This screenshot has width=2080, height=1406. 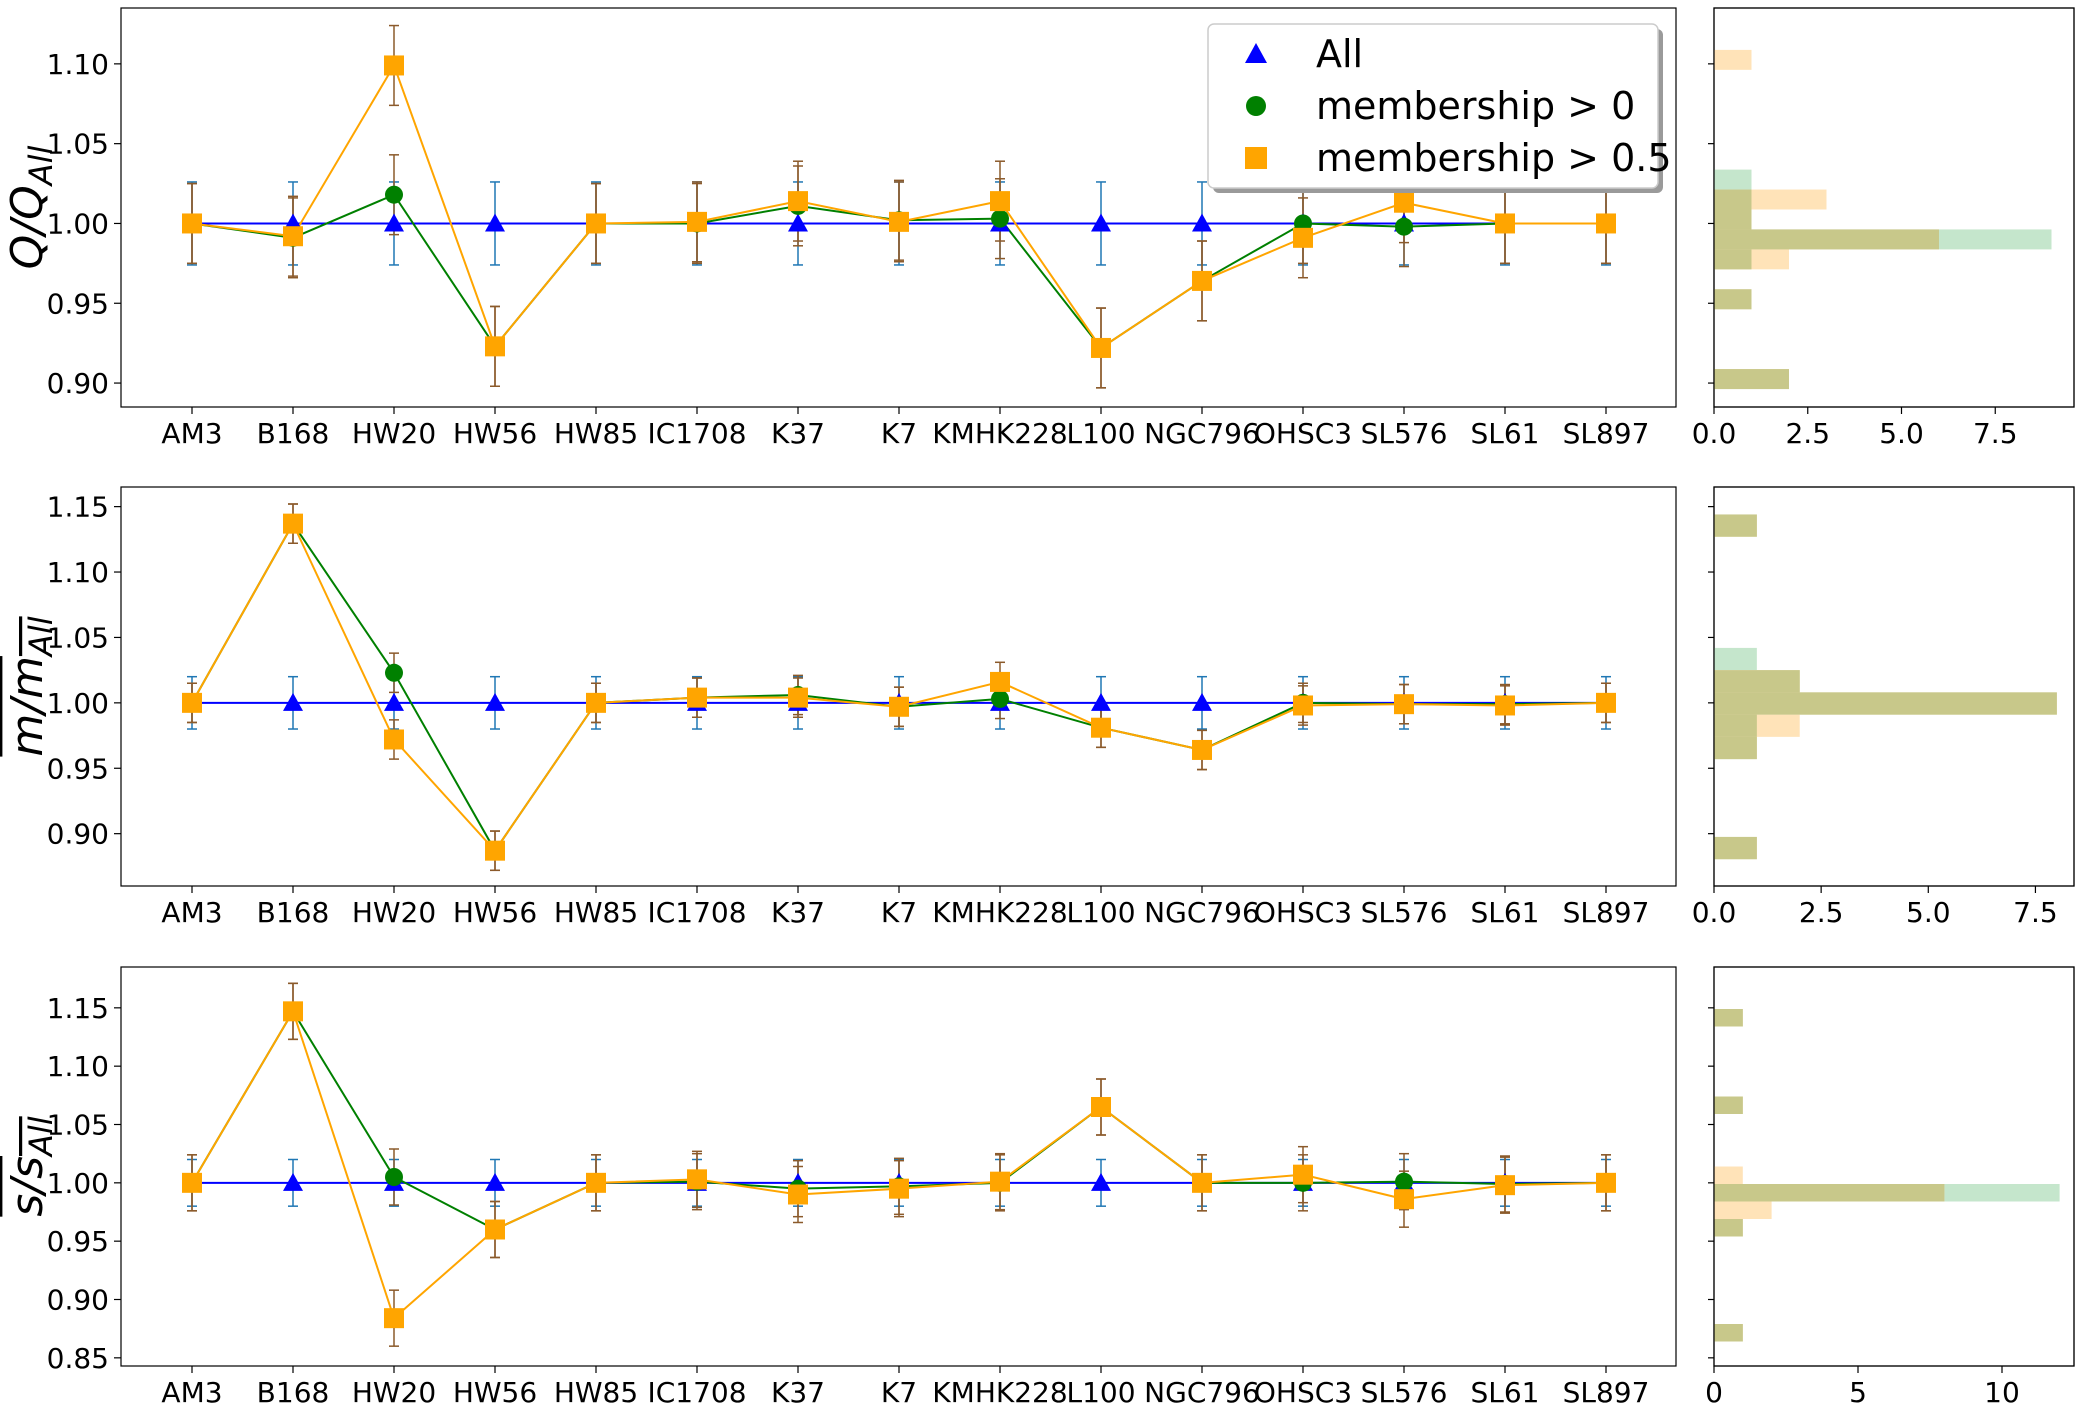 I want to click on legend-marker-triangle, so click(x=1256, y=53).